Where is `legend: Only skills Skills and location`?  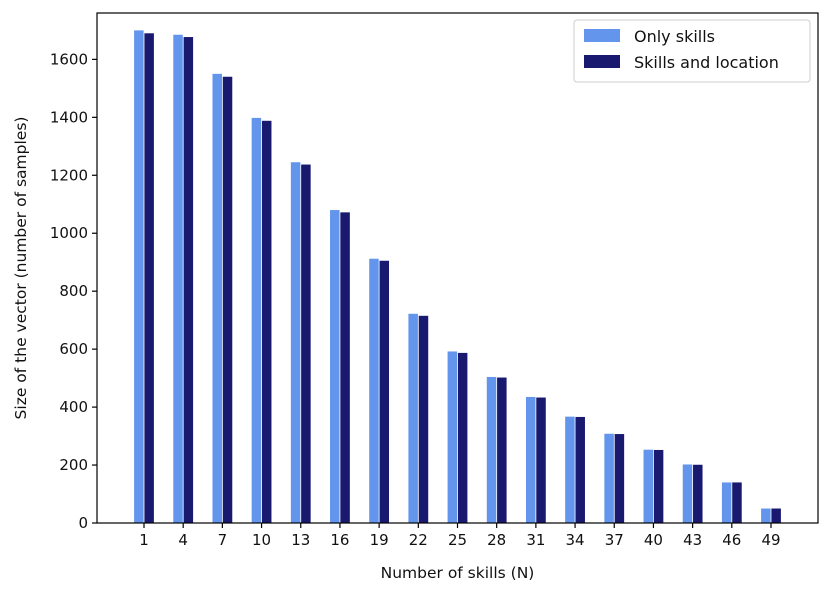
legend: Only skills Skills and location is located at coordinates (692, 51).